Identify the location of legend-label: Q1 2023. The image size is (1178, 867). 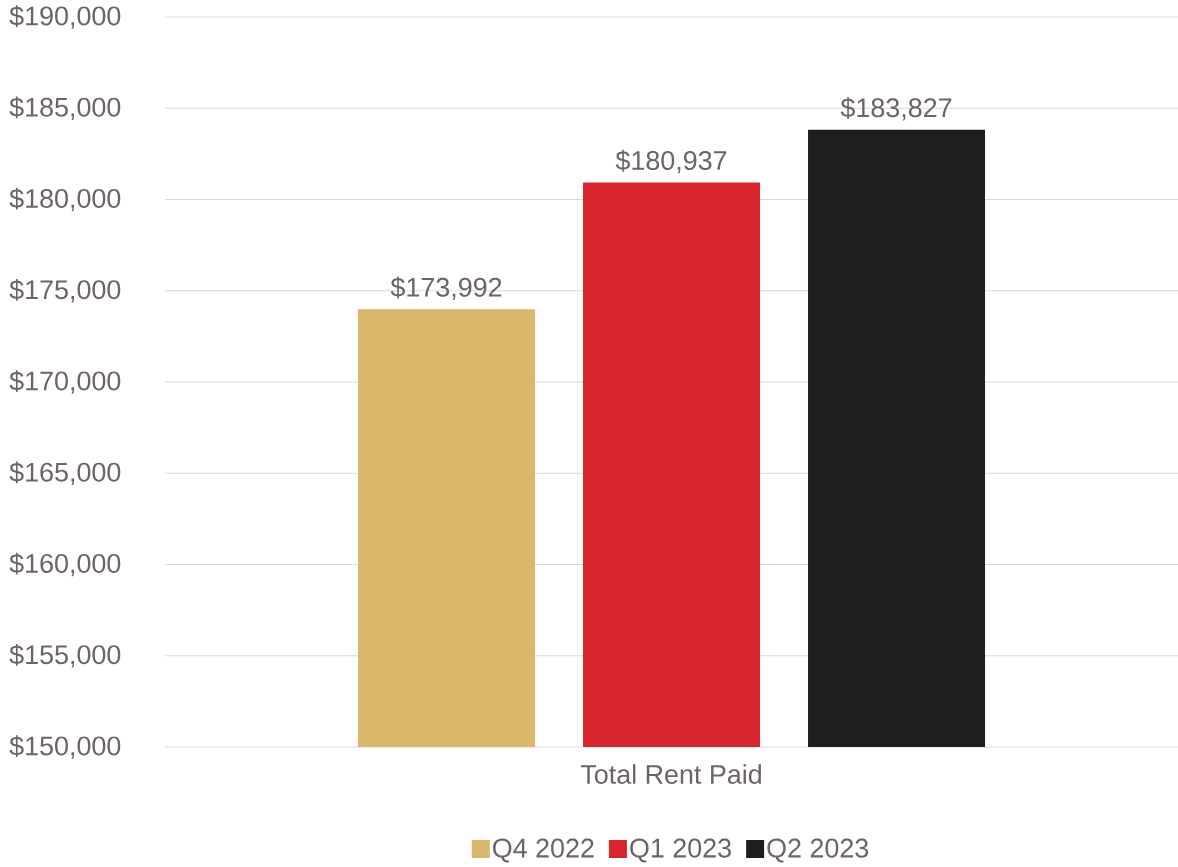
(680, 850).